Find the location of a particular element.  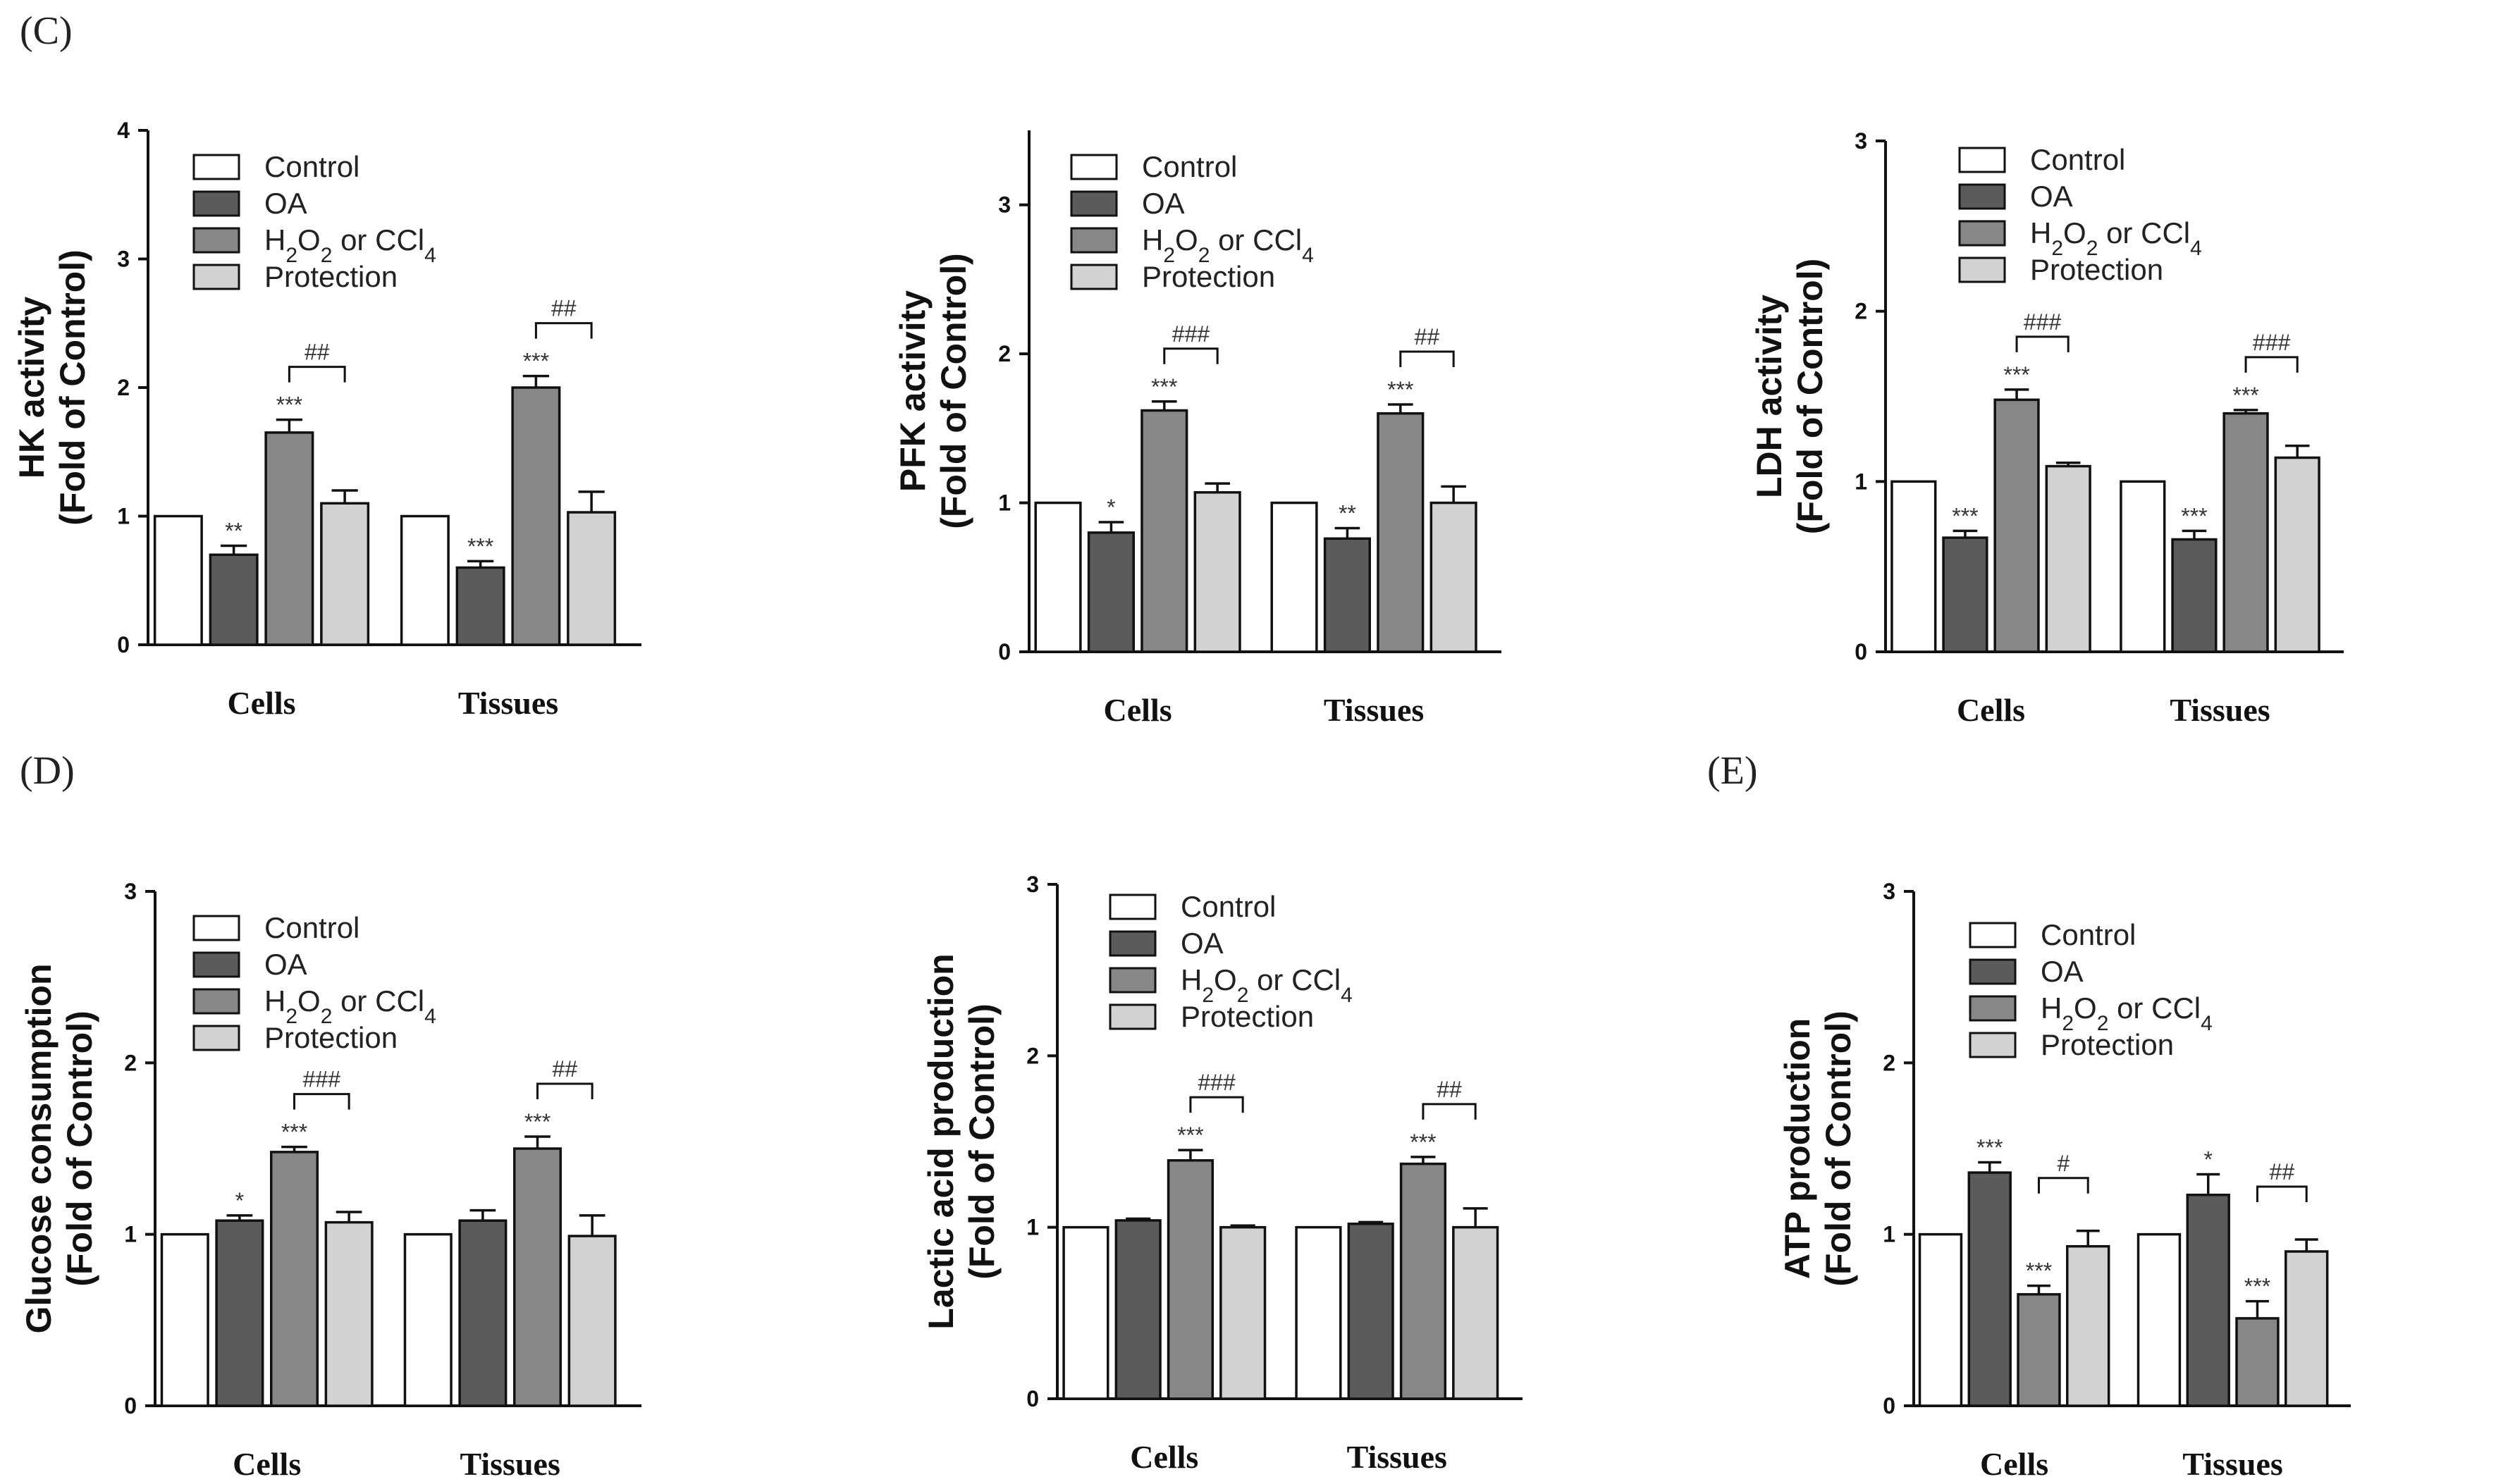

bar-control-tissues is located at coordinates (425, 580).